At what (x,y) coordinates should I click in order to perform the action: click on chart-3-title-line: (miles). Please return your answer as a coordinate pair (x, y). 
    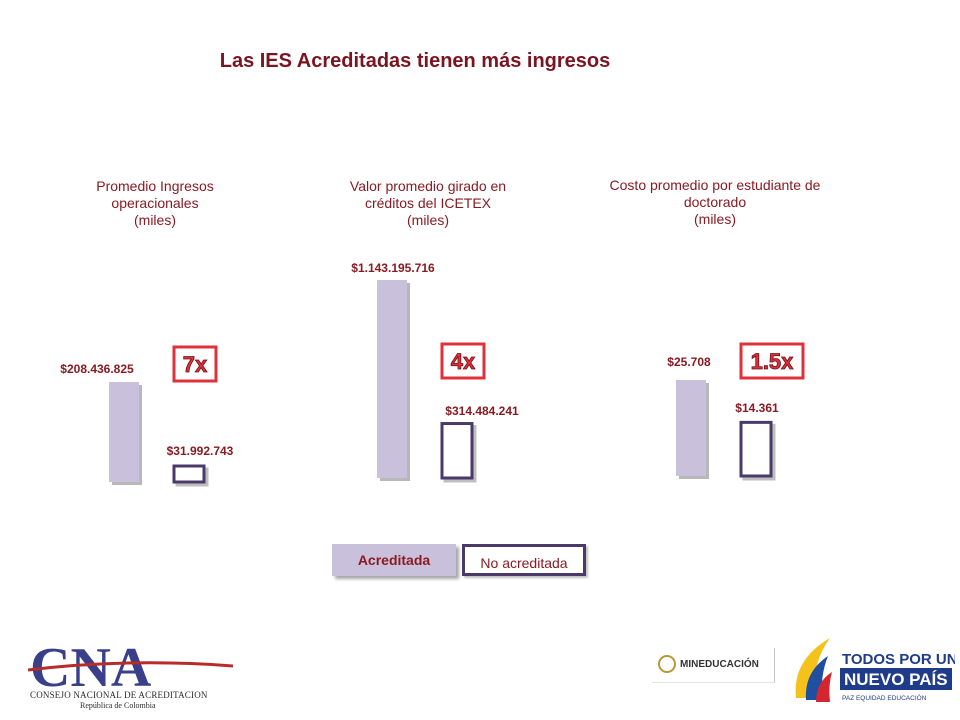
    Looking at the image, I should click on (715, 219).